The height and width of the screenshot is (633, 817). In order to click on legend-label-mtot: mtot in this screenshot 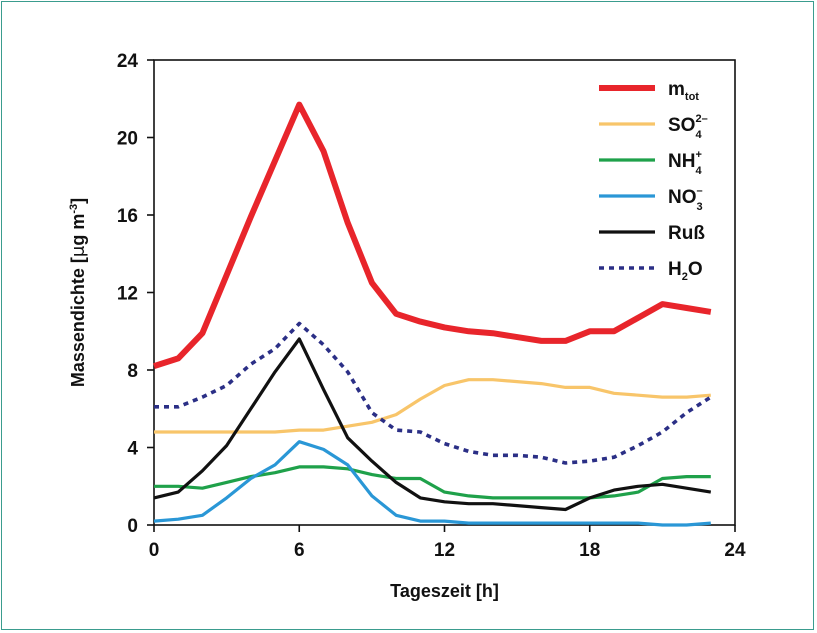, I will do `click(683, 91)`.